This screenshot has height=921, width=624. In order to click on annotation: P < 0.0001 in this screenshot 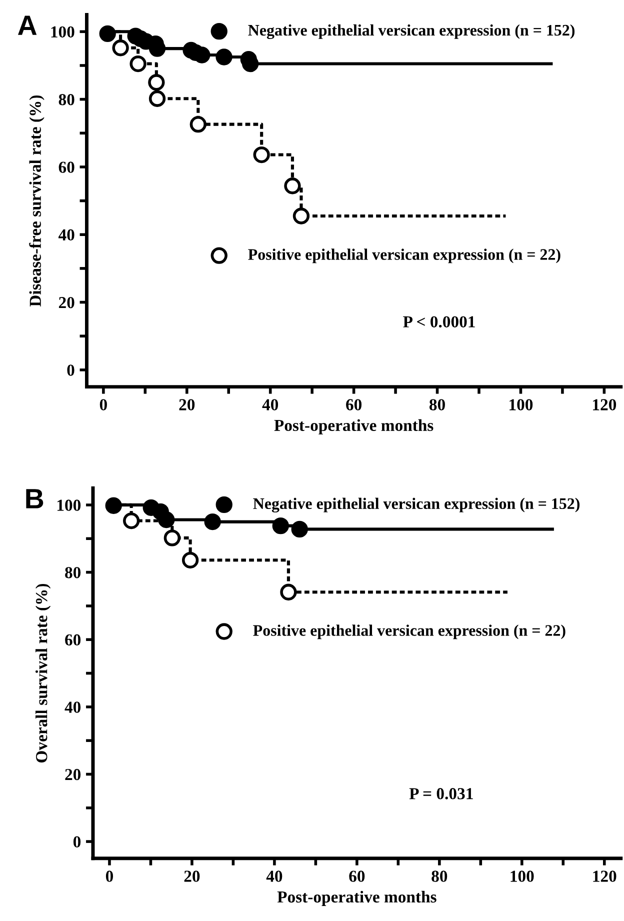, I will do `click(439, 322)`.